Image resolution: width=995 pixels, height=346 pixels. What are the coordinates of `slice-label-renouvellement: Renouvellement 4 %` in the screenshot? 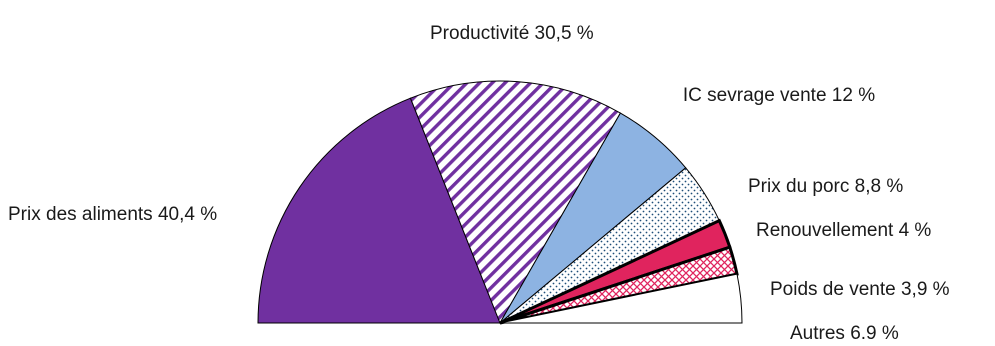 It's located at (843, 231).